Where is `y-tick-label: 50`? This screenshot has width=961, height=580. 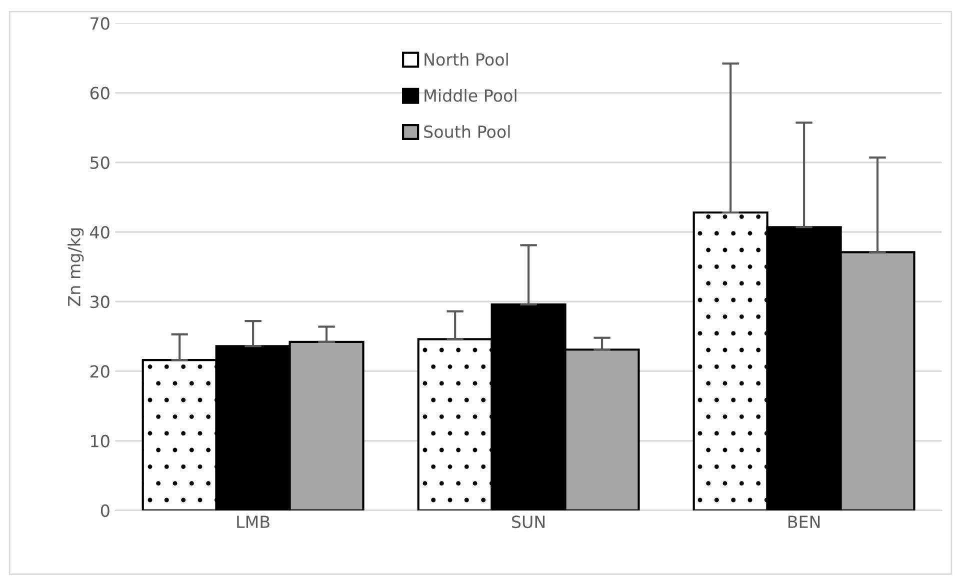 y-tick-label: 50 is located at coordinates (100, 162).